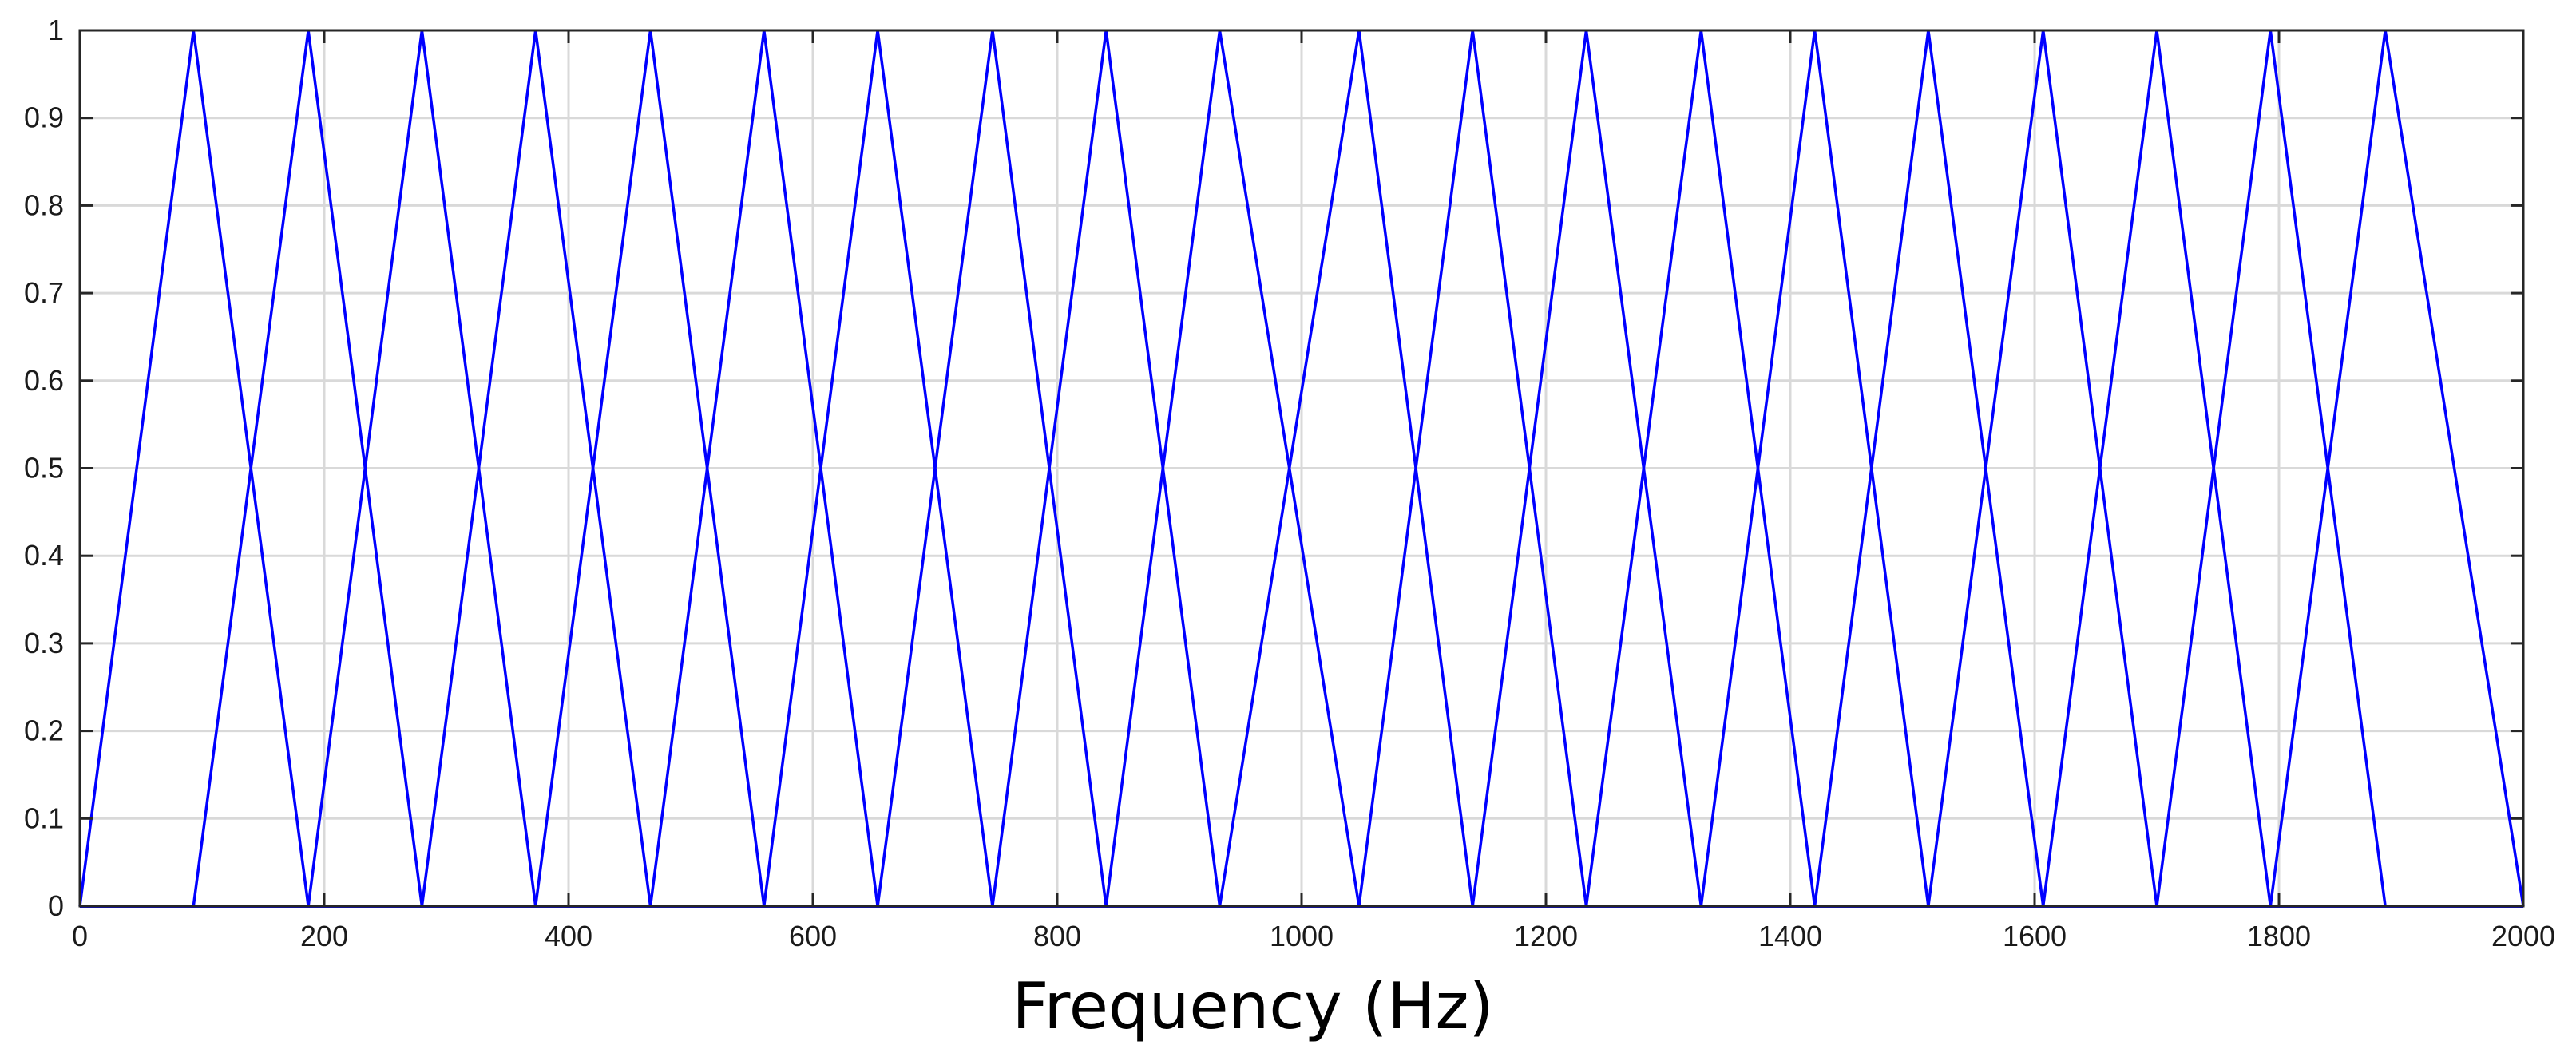 This screenshot has width=2576, height=1057. I want to click on x-tick-label: 0, so click(80, 936).